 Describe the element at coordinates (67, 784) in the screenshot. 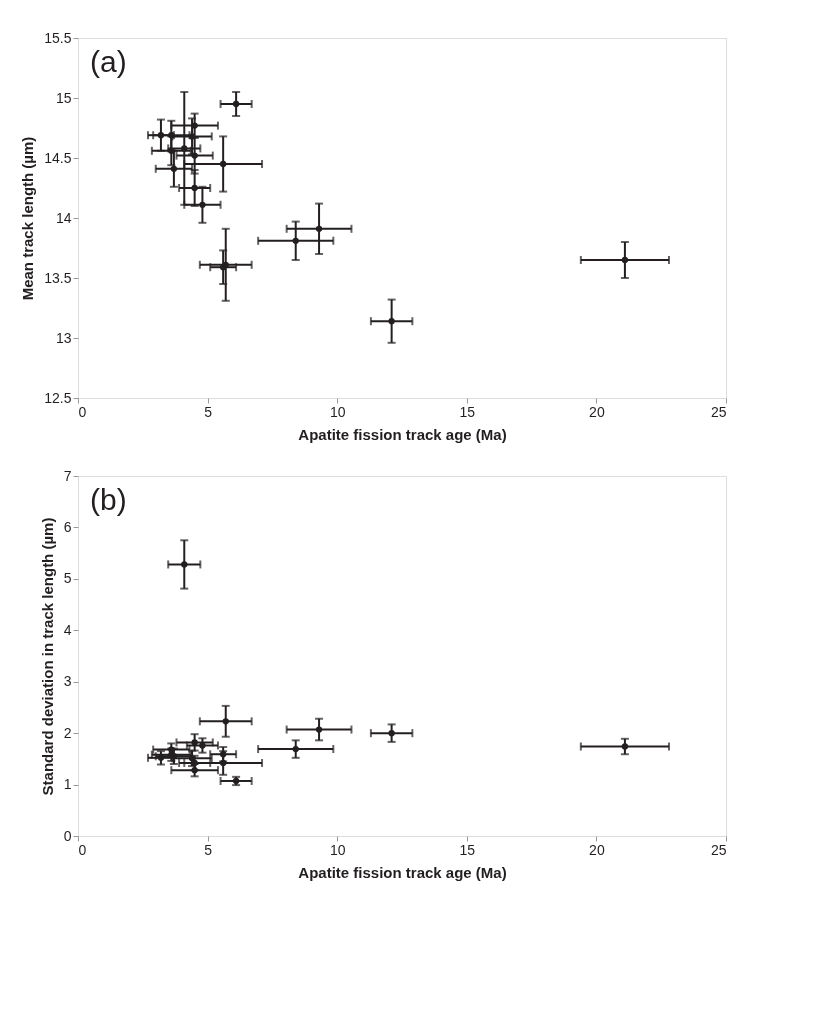

I see `y-tick-label: 1` at that location.